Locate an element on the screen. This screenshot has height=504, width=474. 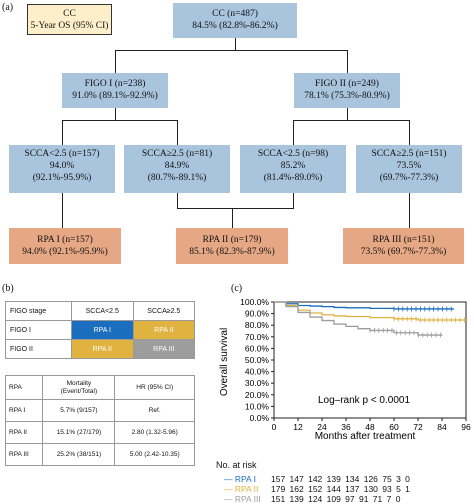
connector-root-down is located at coordinates (235, 44).